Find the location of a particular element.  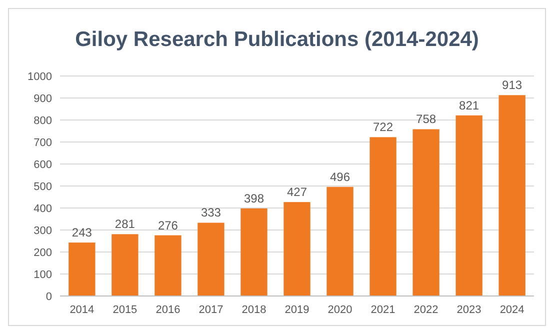

x-tick-label: 2017 is located at coordinates (211, 310).